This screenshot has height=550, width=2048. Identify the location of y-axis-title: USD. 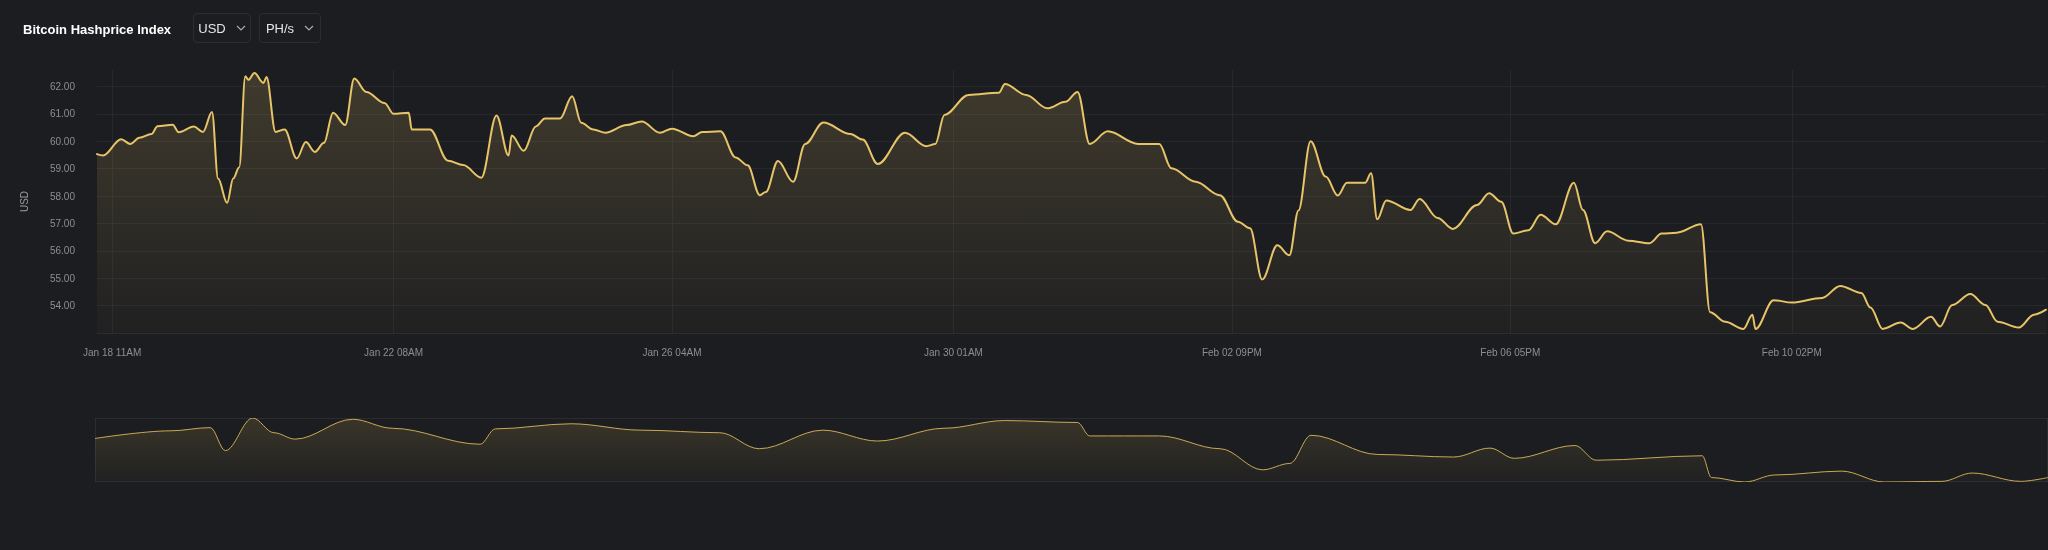
(24, 201).